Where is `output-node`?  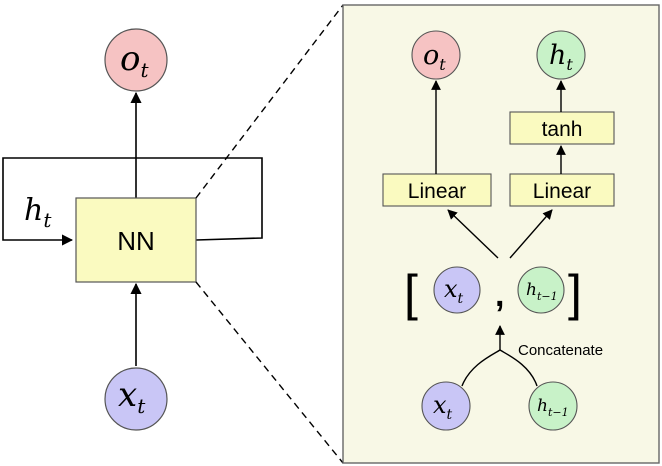
output-node is located at coordinates (136, 60).